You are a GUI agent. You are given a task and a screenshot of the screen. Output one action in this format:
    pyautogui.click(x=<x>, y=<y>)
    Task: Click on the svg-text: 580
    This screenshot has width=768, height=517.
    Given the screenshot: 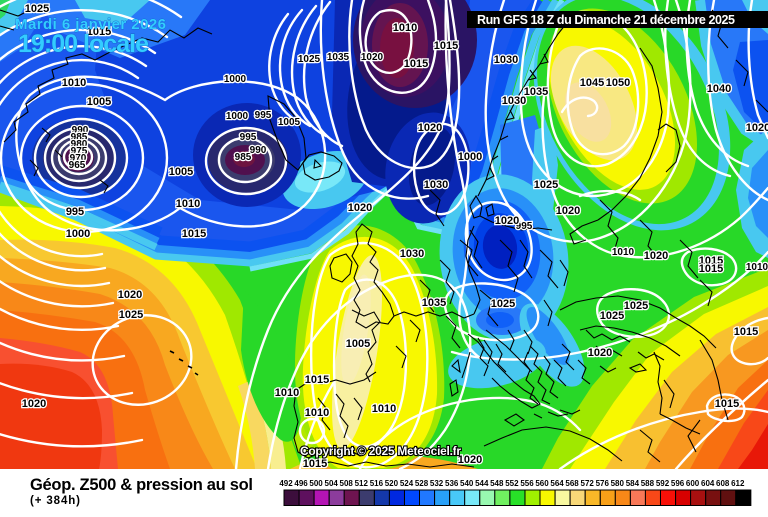 What is the action you would take?
    pyautogui.click(x=618, y=483)
    